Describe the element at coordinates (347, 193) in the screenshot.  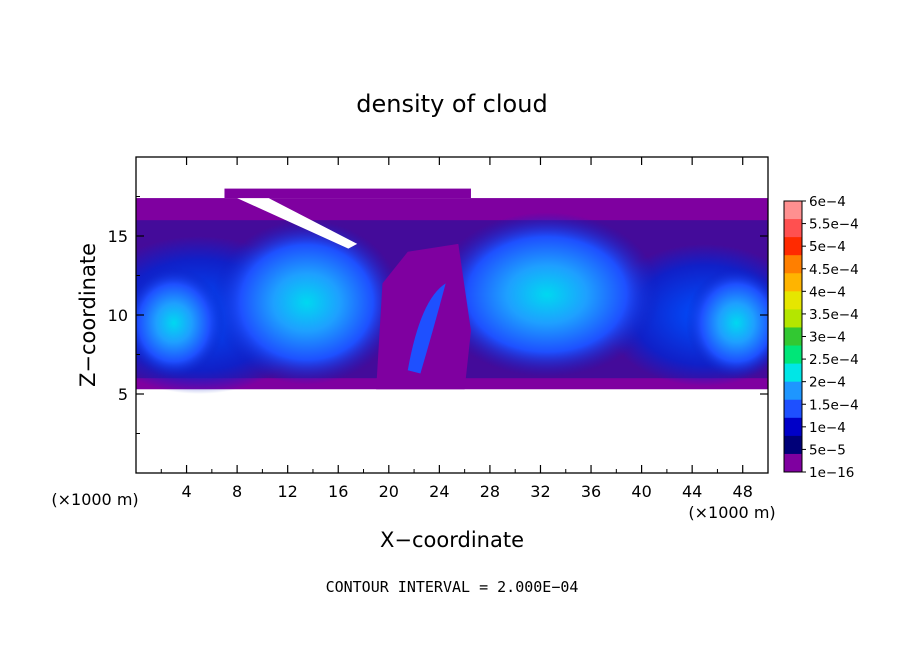
I see `cloud-fringe` at that location.